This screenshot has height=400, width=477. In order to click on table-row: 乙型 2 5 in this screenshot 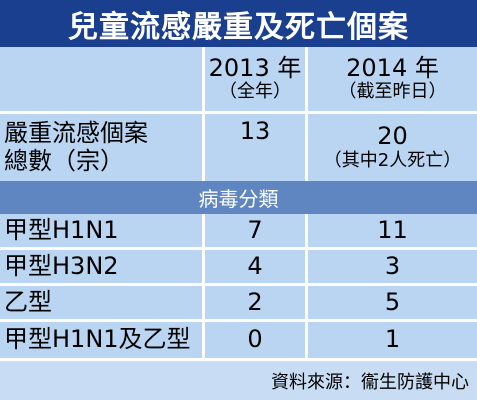, I will do `click(238, 302)`.